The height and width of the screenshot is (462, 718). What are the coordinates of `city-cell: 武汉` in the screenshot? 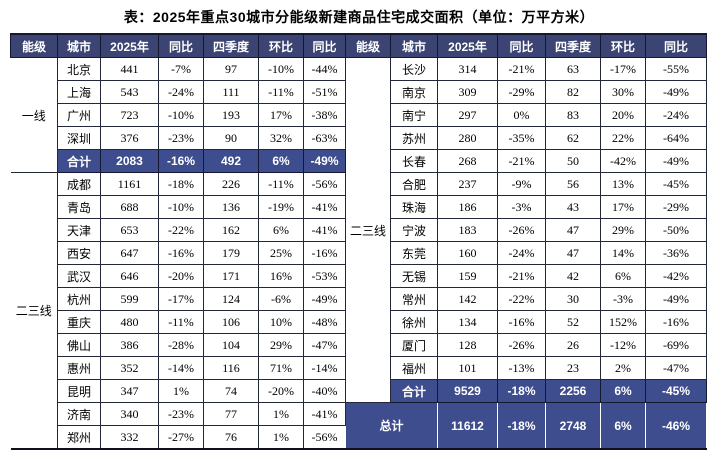 It's located at (79, 276).